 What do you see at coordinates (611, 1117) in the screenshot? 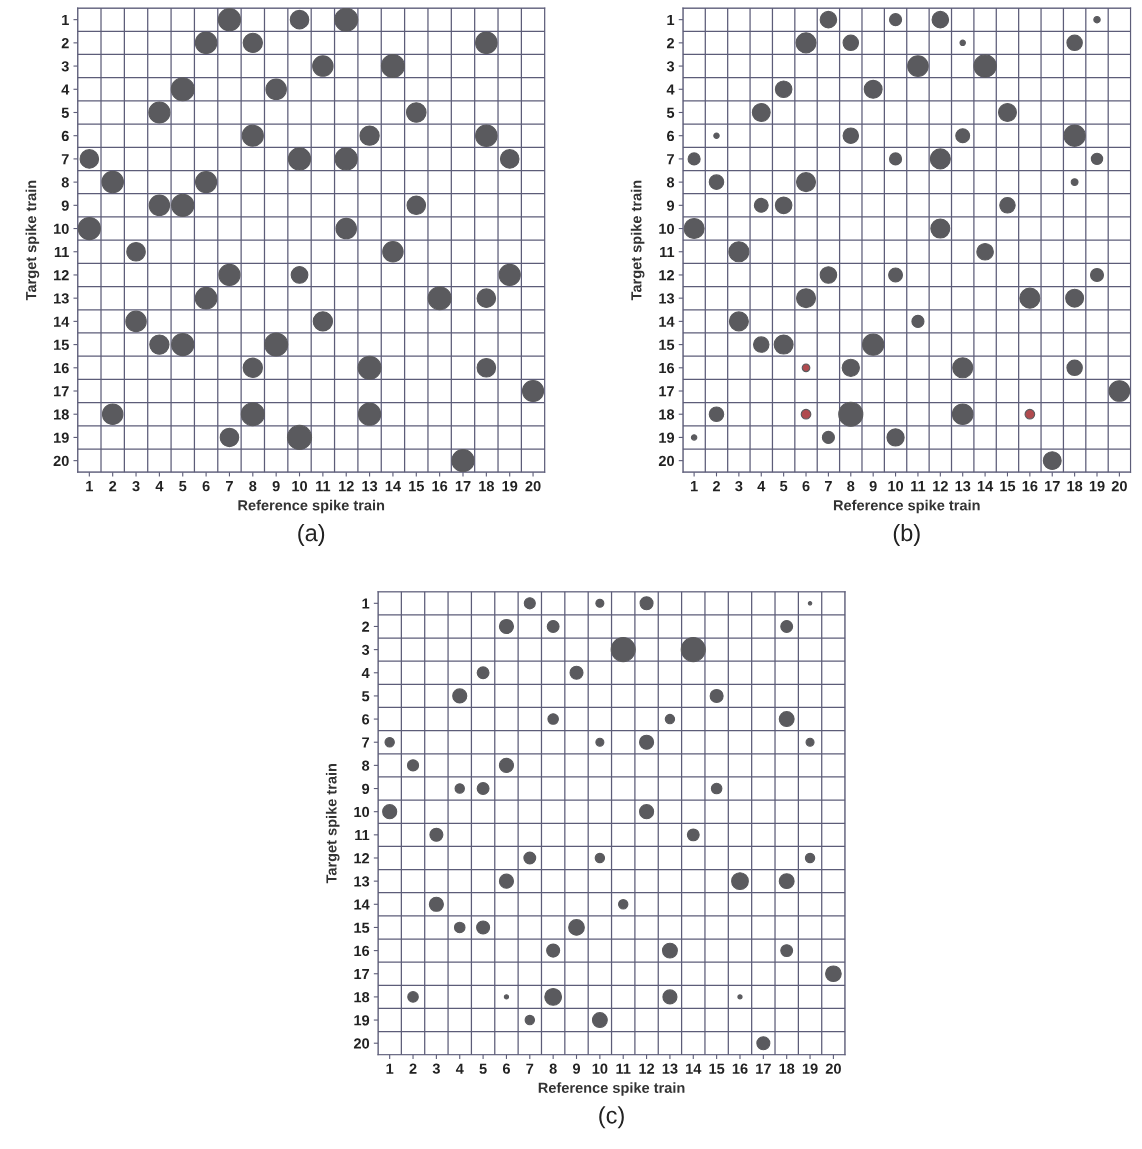
I see `text: (c)` at bounding box center [611, 1117].